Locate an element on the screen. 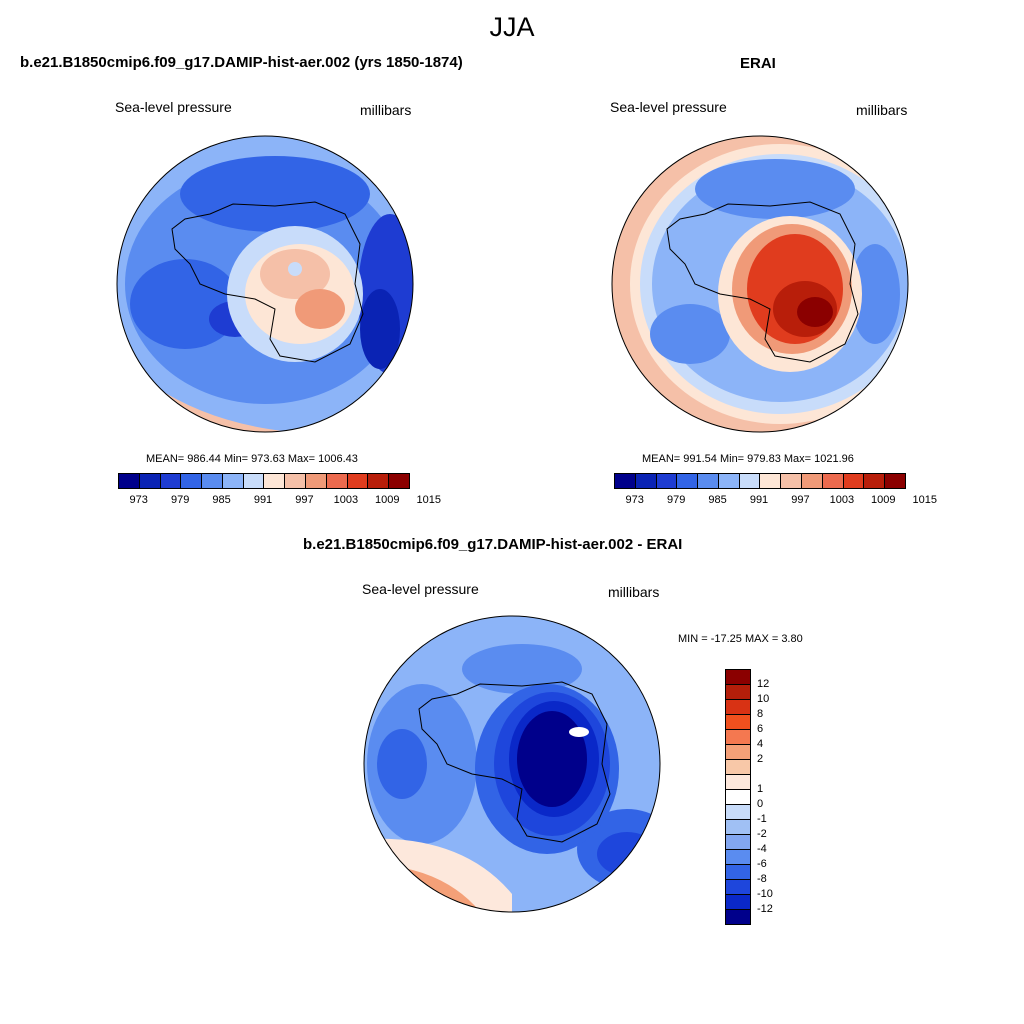 Image resolution: width=1024 pixels, height=1024 pixels. colorbar-tick-label: 12 is located at coordinates (763, 684).